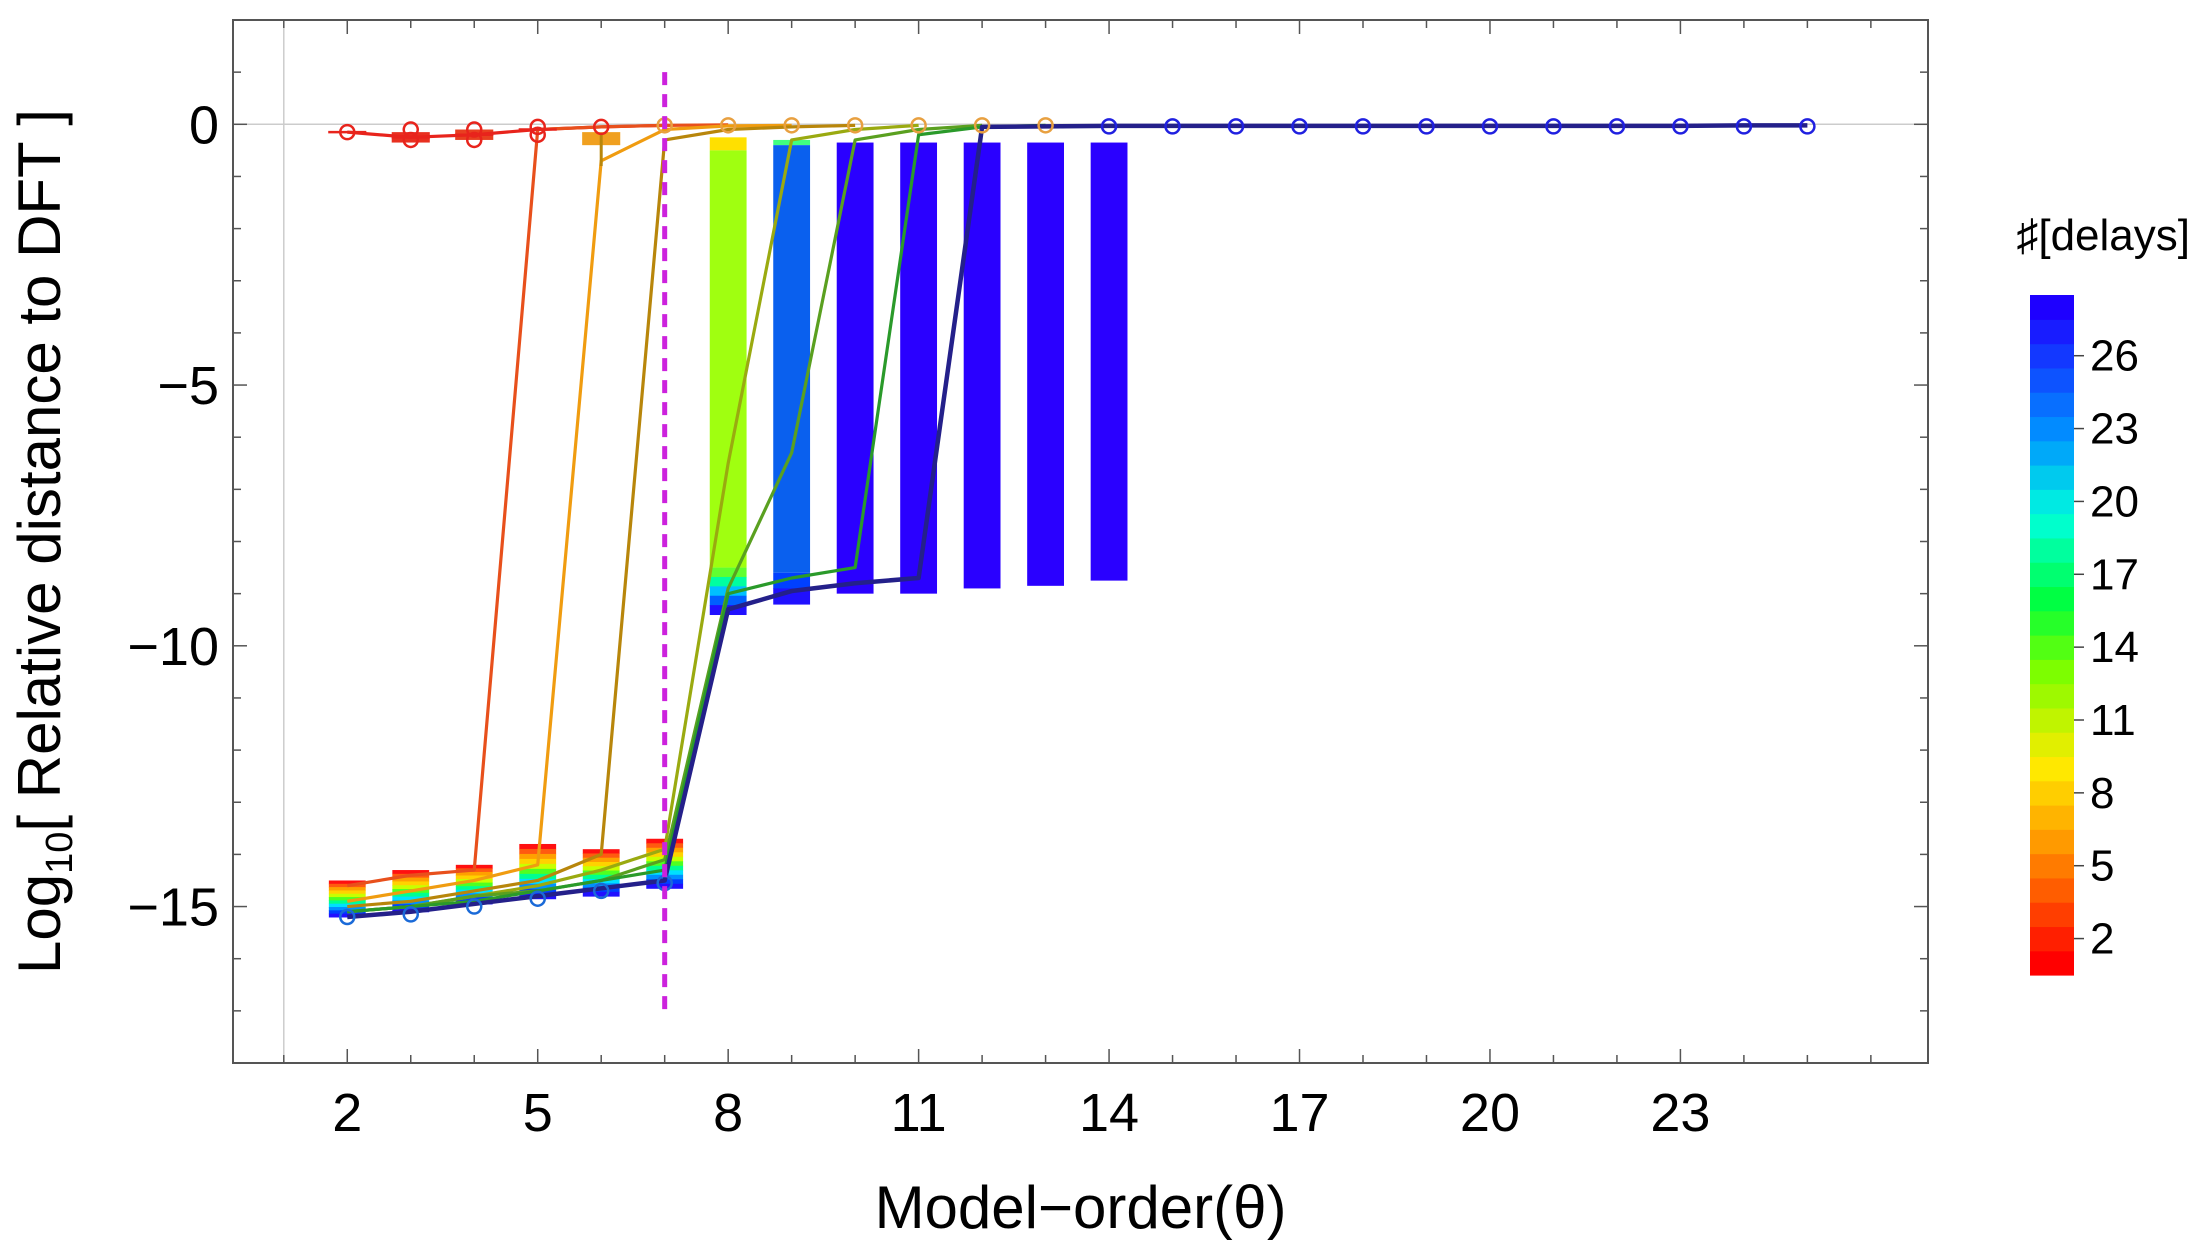  I want to click on y-tick-label: −10, so click(173, 647).